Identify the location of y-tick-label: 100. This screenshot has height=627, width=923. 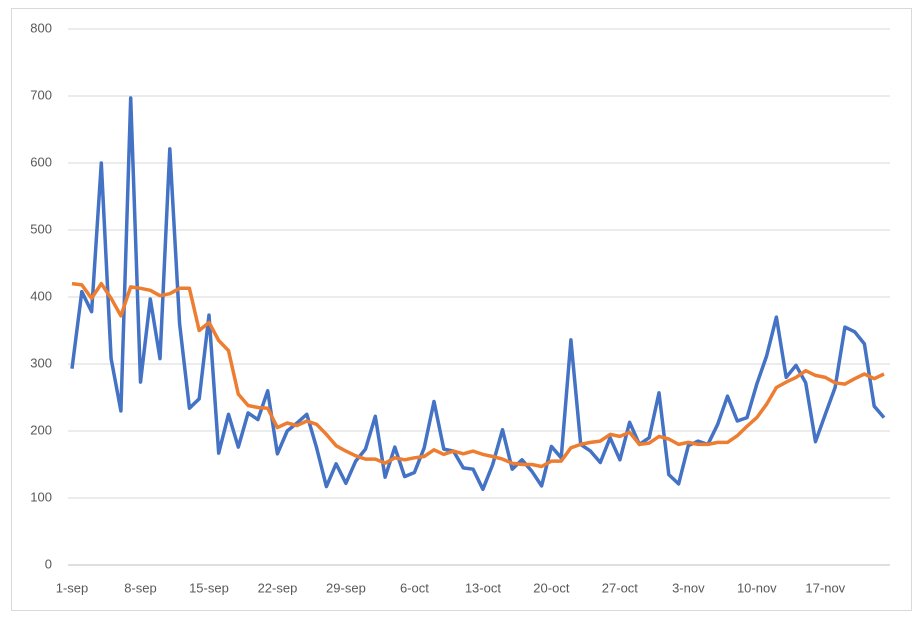
(41, 496).